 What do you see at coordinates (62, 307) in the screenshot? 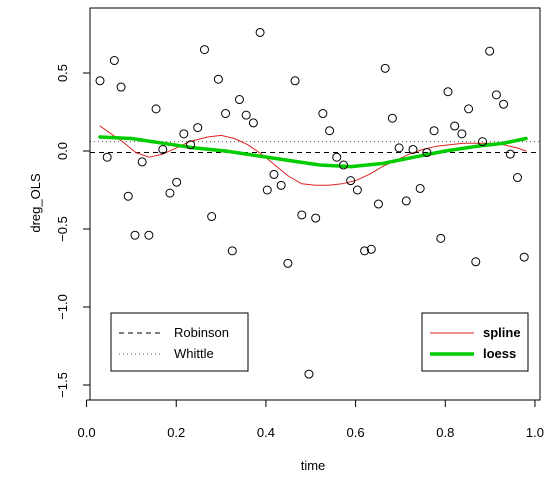
I see `y-tick-label: −1.0` at bounding box center [62, 307].